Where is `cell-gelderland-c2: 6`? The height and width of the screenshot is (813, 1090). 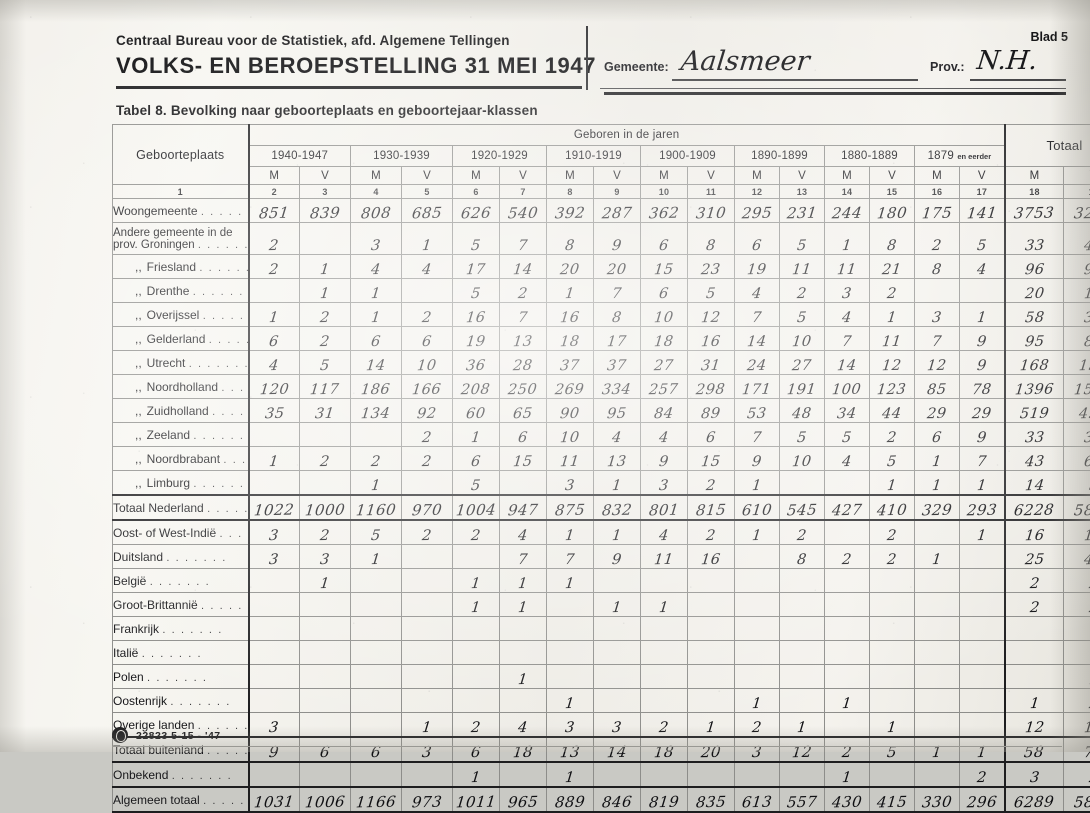 cell-gelderland-c2: 6 is located at coordinates (274, 339).